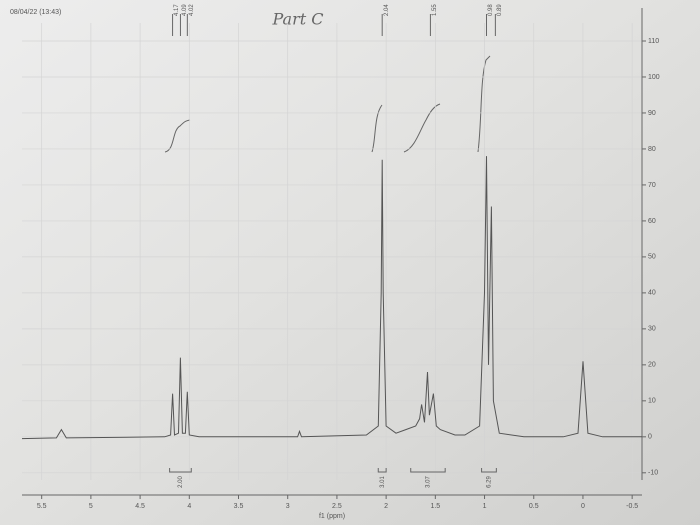 This screenshot has width=700, height=525. Describe the element at coordinates (654, 77) in the screenshot. I see `y-tick-label: 100` at that location.